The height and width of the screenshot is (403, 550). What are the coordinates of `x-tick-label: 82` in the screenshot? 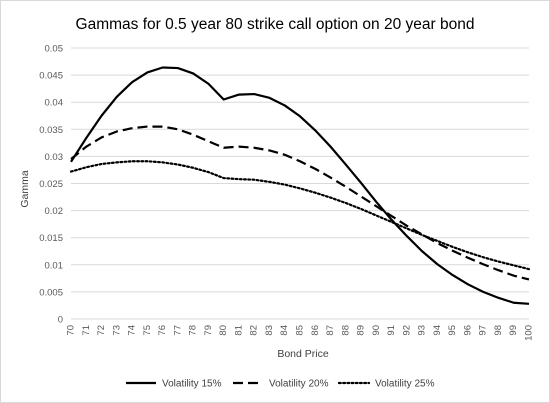 It's located at (254, 330).